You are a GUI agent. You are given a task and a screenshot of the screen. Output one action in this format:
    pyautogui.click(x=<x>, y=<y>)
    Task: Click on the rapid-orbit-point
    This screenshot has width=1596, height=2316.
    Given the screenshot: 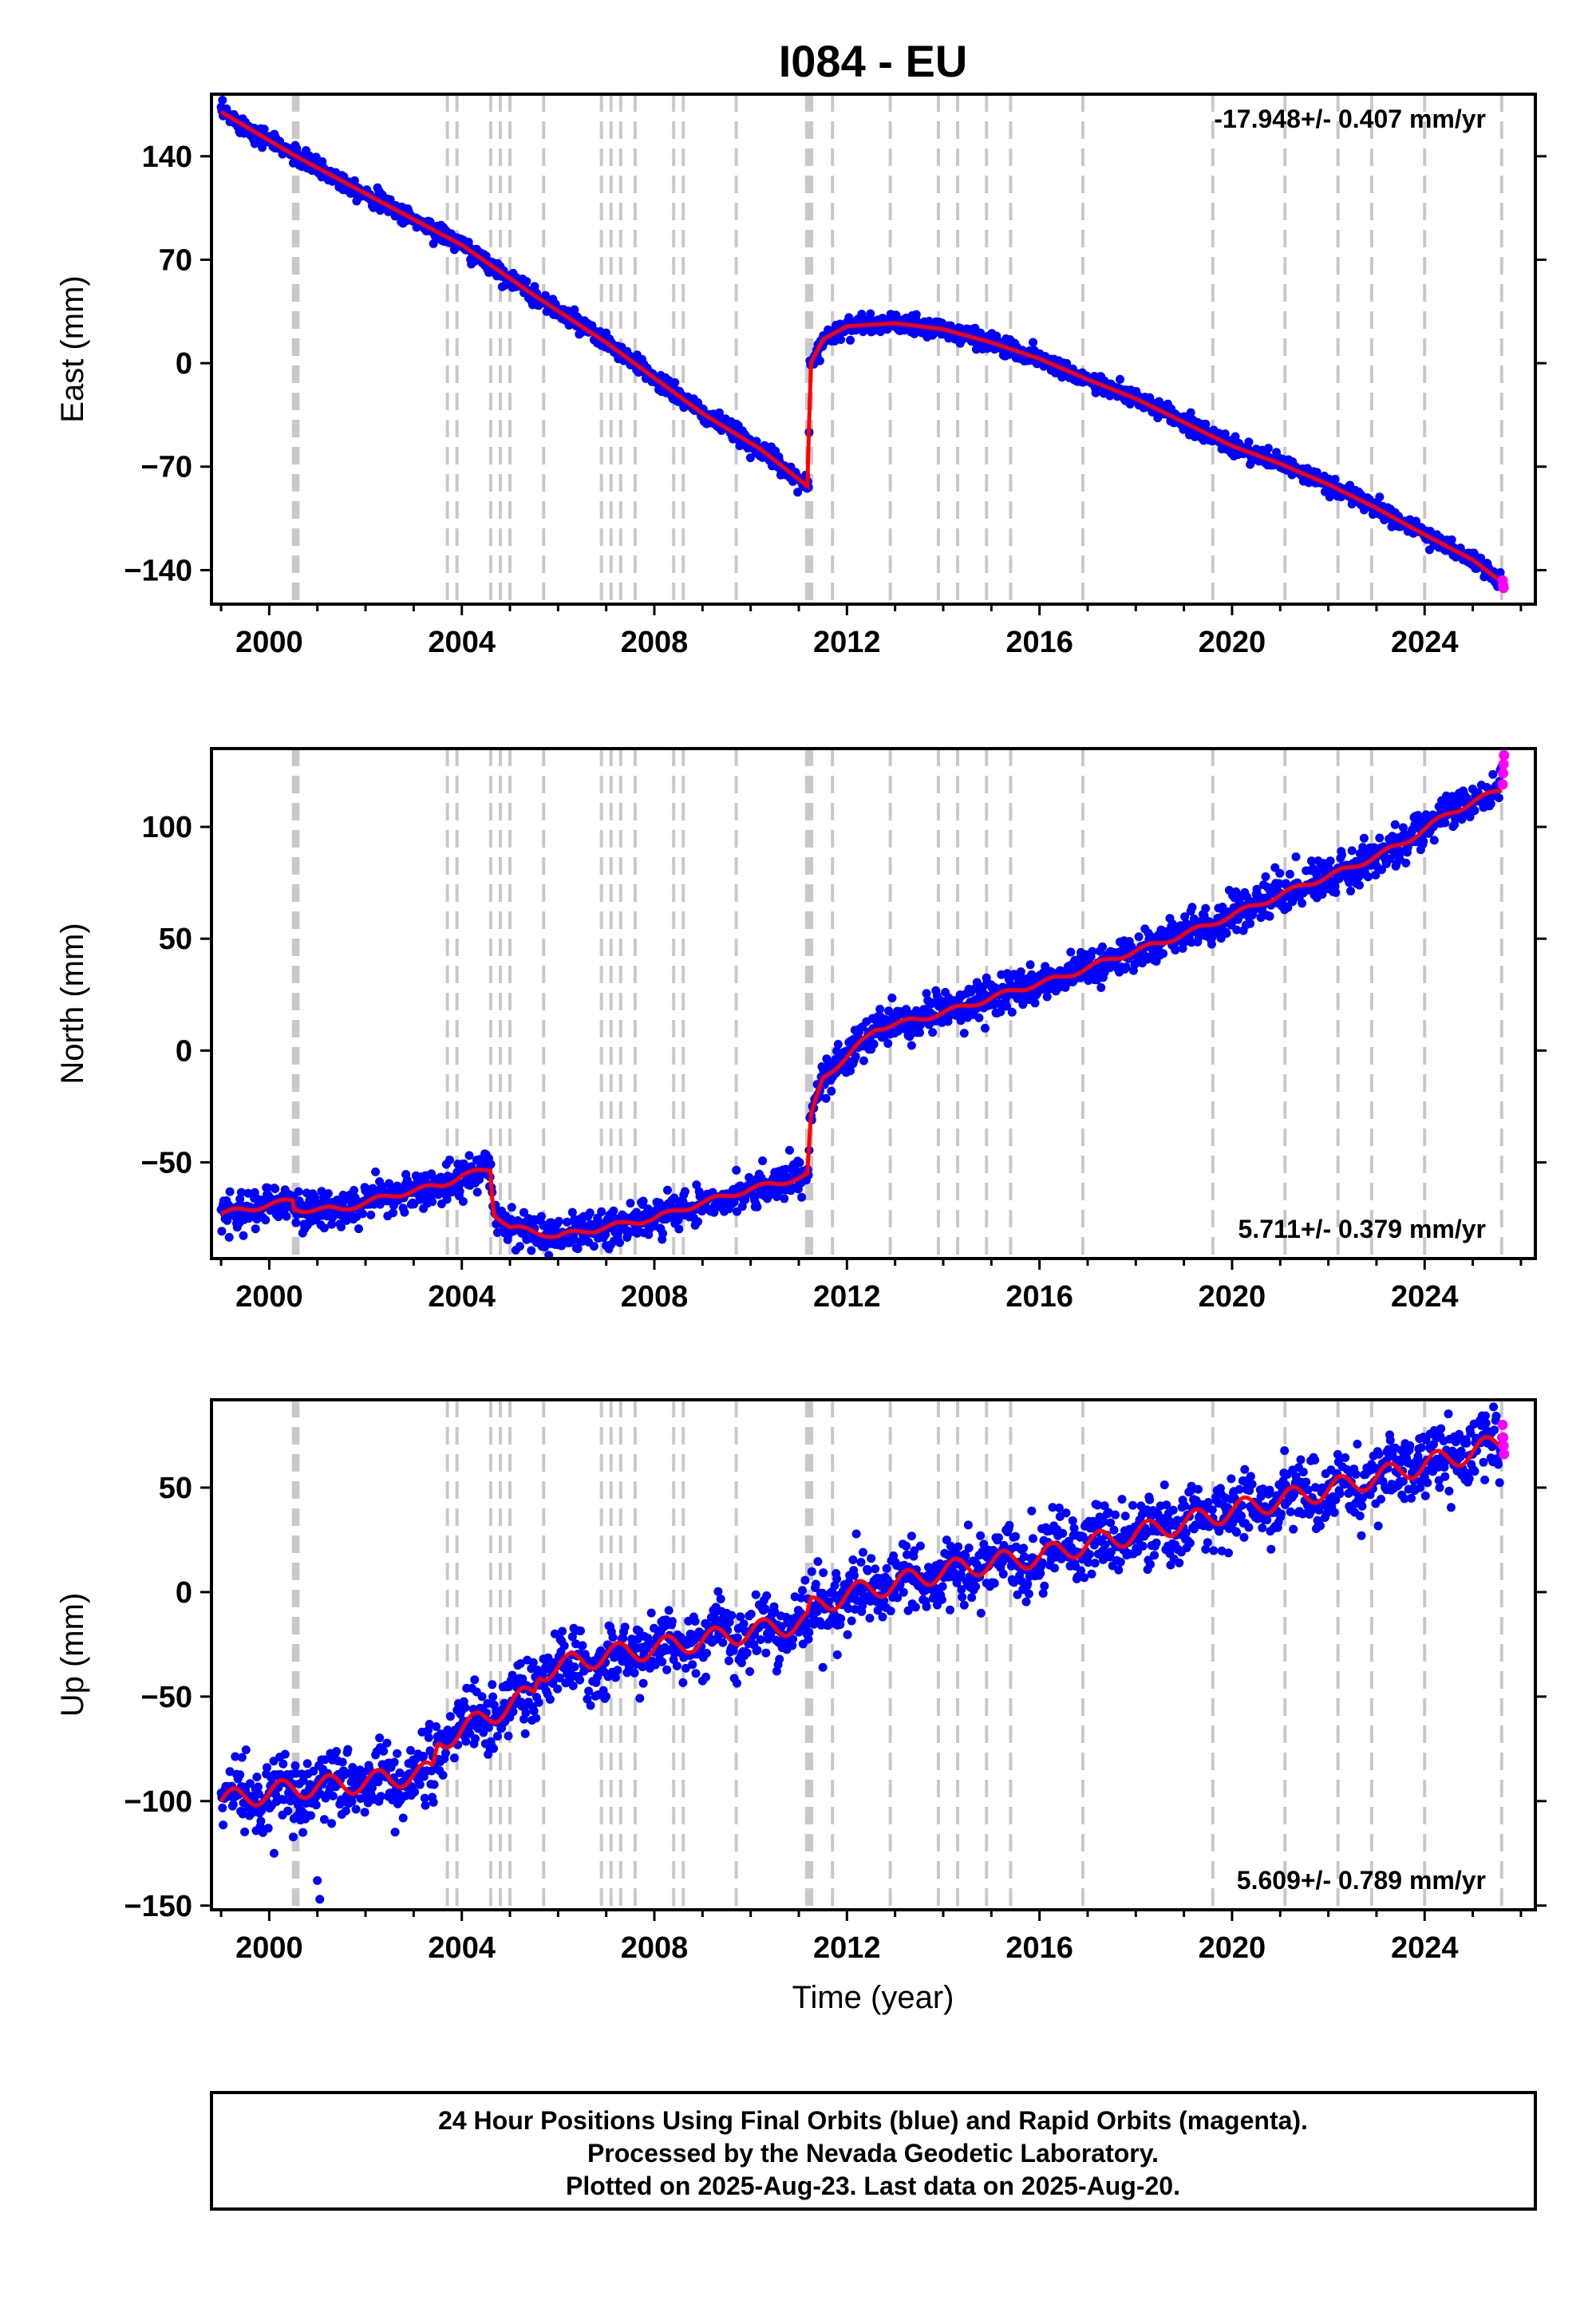 What is the action you would take?
    pyautogui.click(x=1504, y=755)
    